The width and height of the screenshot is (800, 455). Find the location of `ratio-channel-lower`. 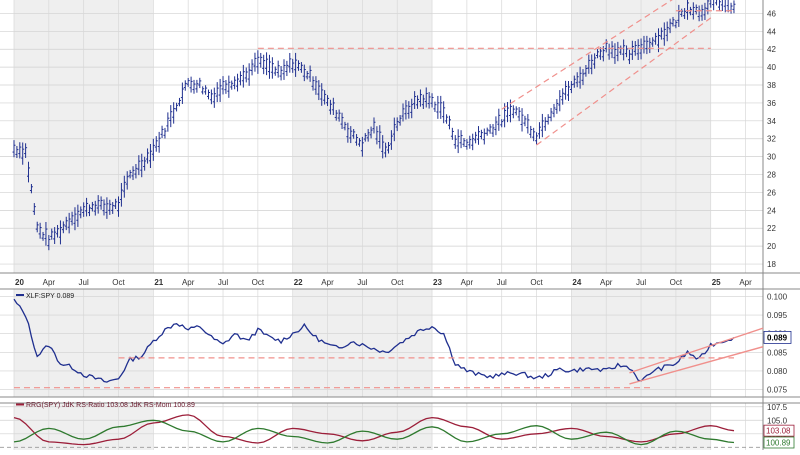

ratio-channel-lower is located at coordinates (696, 365).